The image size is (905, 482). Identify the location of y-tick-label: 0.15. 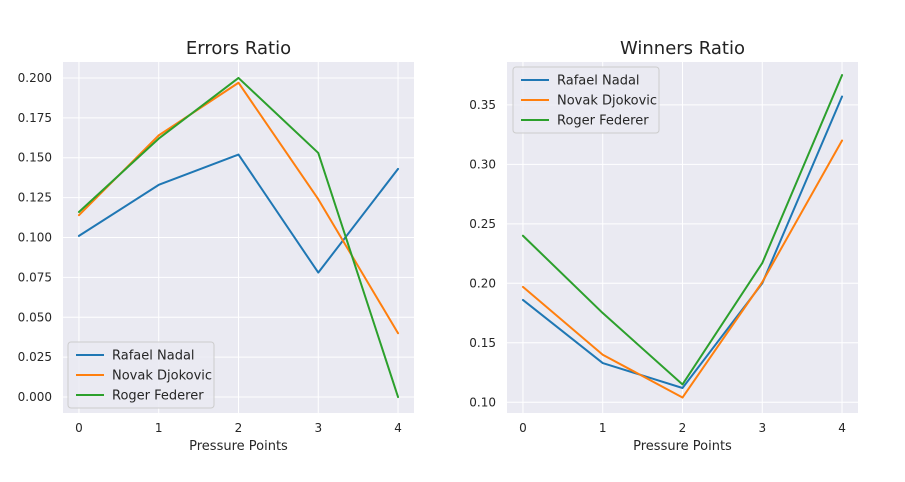
(482, 343).